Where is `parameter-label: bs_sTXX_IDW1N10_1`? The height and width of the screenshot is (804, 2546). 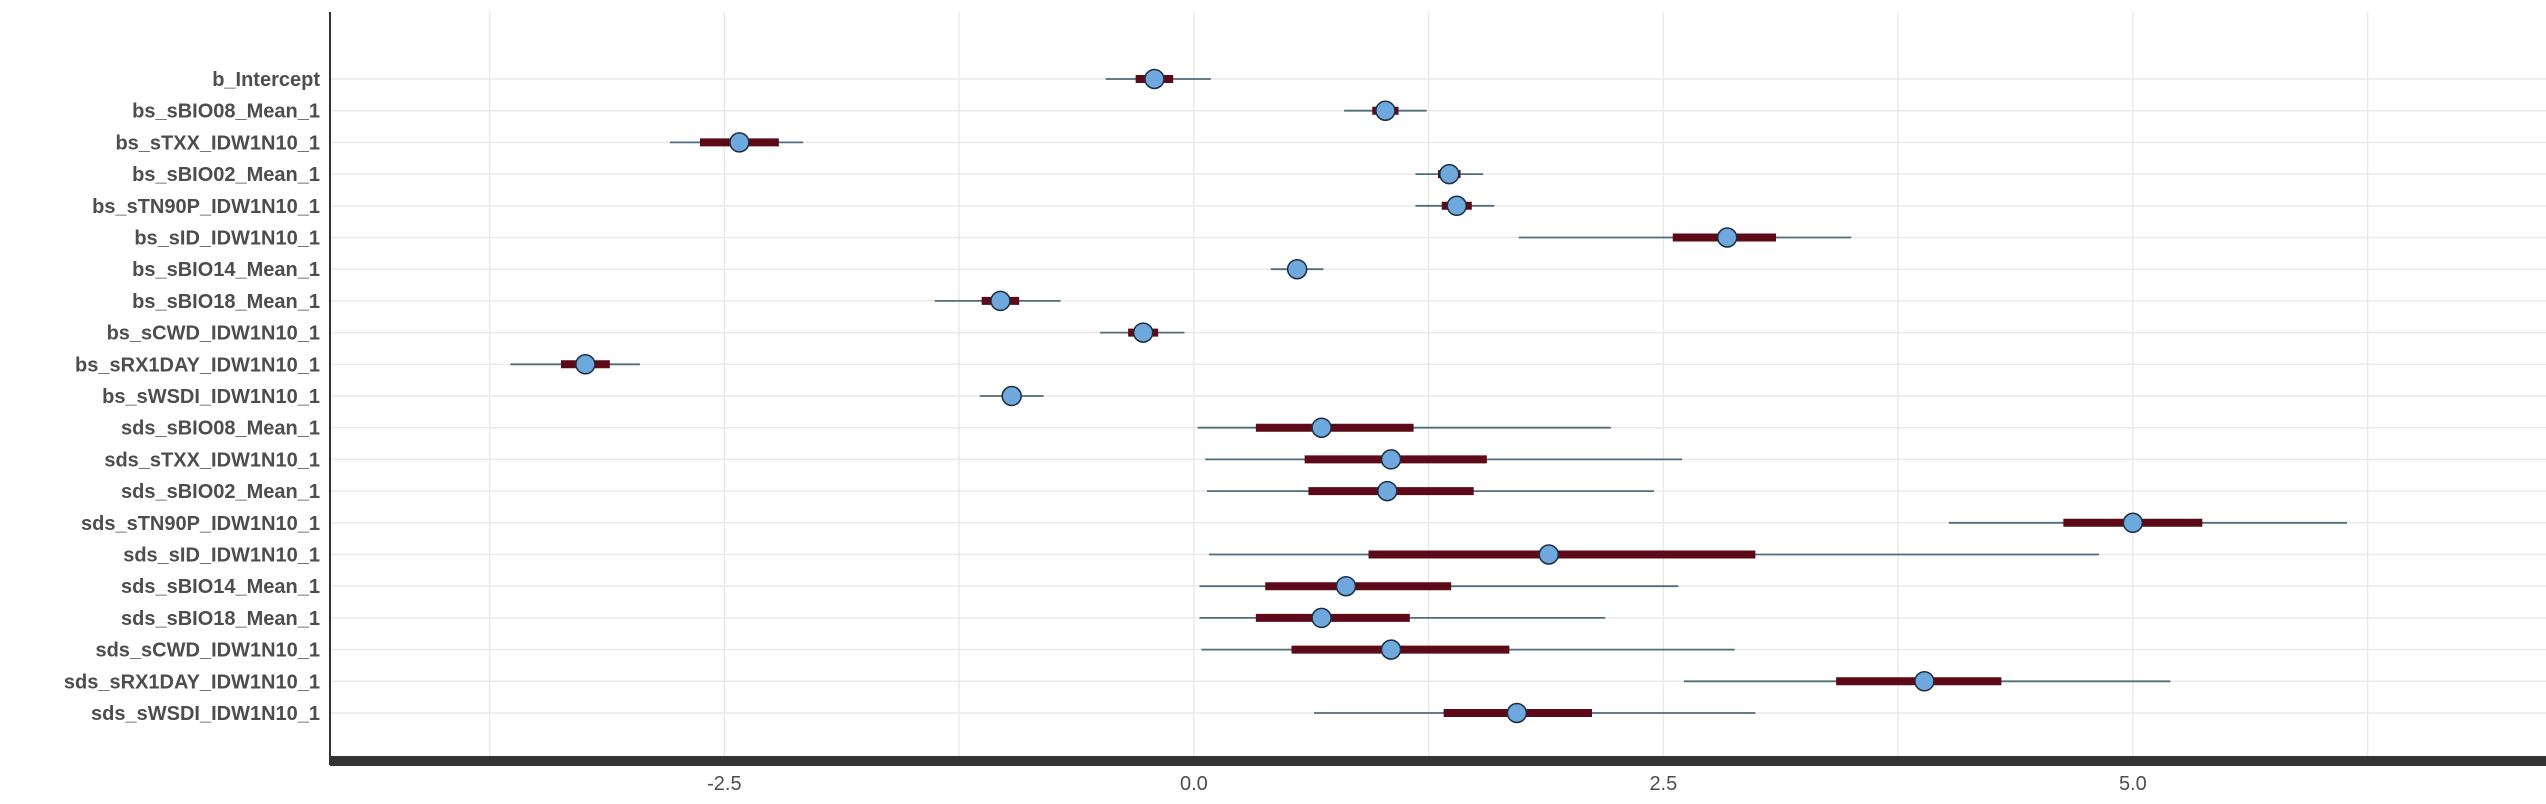
parameter-label: bs_sTXX_IDW1N10_1 is located at coordinates (217, 143).